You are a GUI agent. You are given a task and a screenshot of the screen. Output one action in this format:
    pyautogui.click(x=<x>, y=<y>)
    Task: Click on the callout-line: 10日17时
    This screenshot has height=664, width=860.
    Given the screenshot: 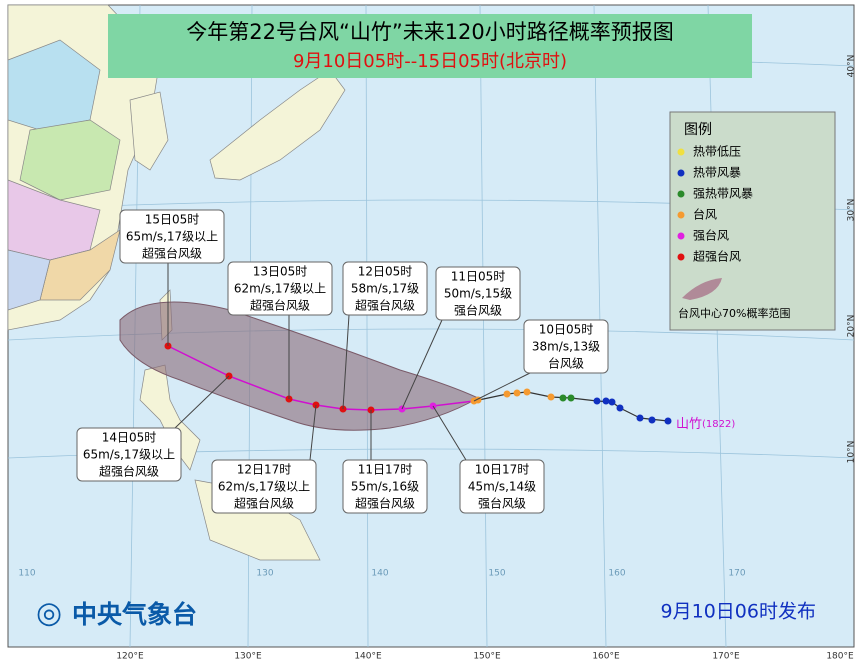 What is the action you would take?
    pyautogui.click(x=502, y=470)
    